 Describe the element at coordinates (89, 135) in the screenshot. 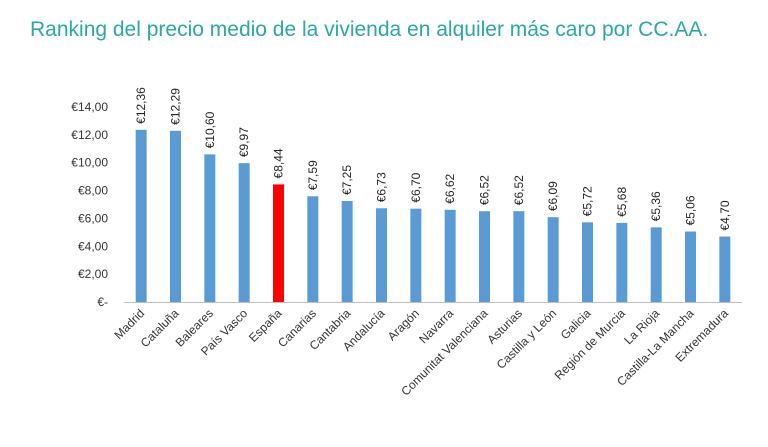

I see `y-tick-label: €12,00` at that location.